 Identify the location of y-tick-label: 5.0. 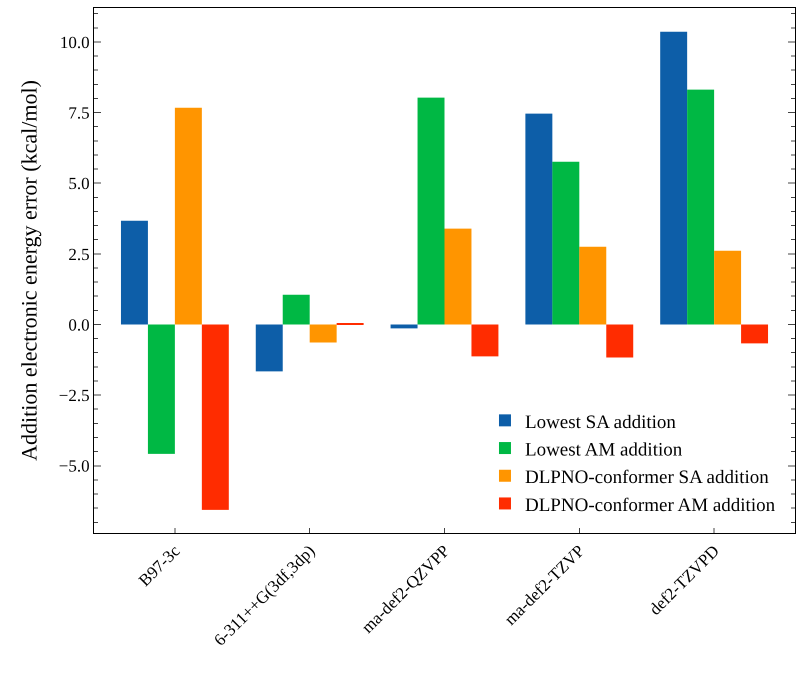
(79, 184).